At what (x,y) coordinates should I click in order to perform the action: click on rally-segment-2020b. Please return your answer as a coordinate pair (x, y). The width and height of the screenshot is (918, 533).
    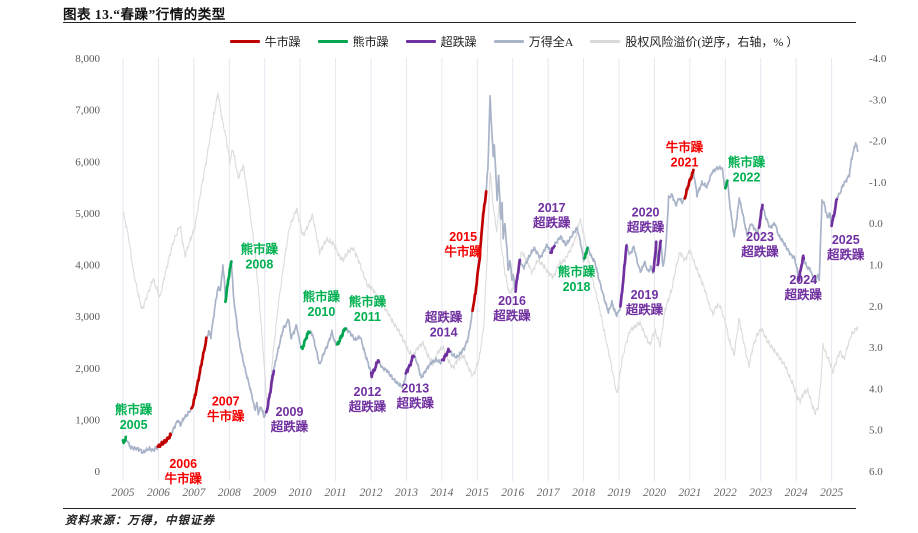
    Looking at the image, I should click on (659, 253).